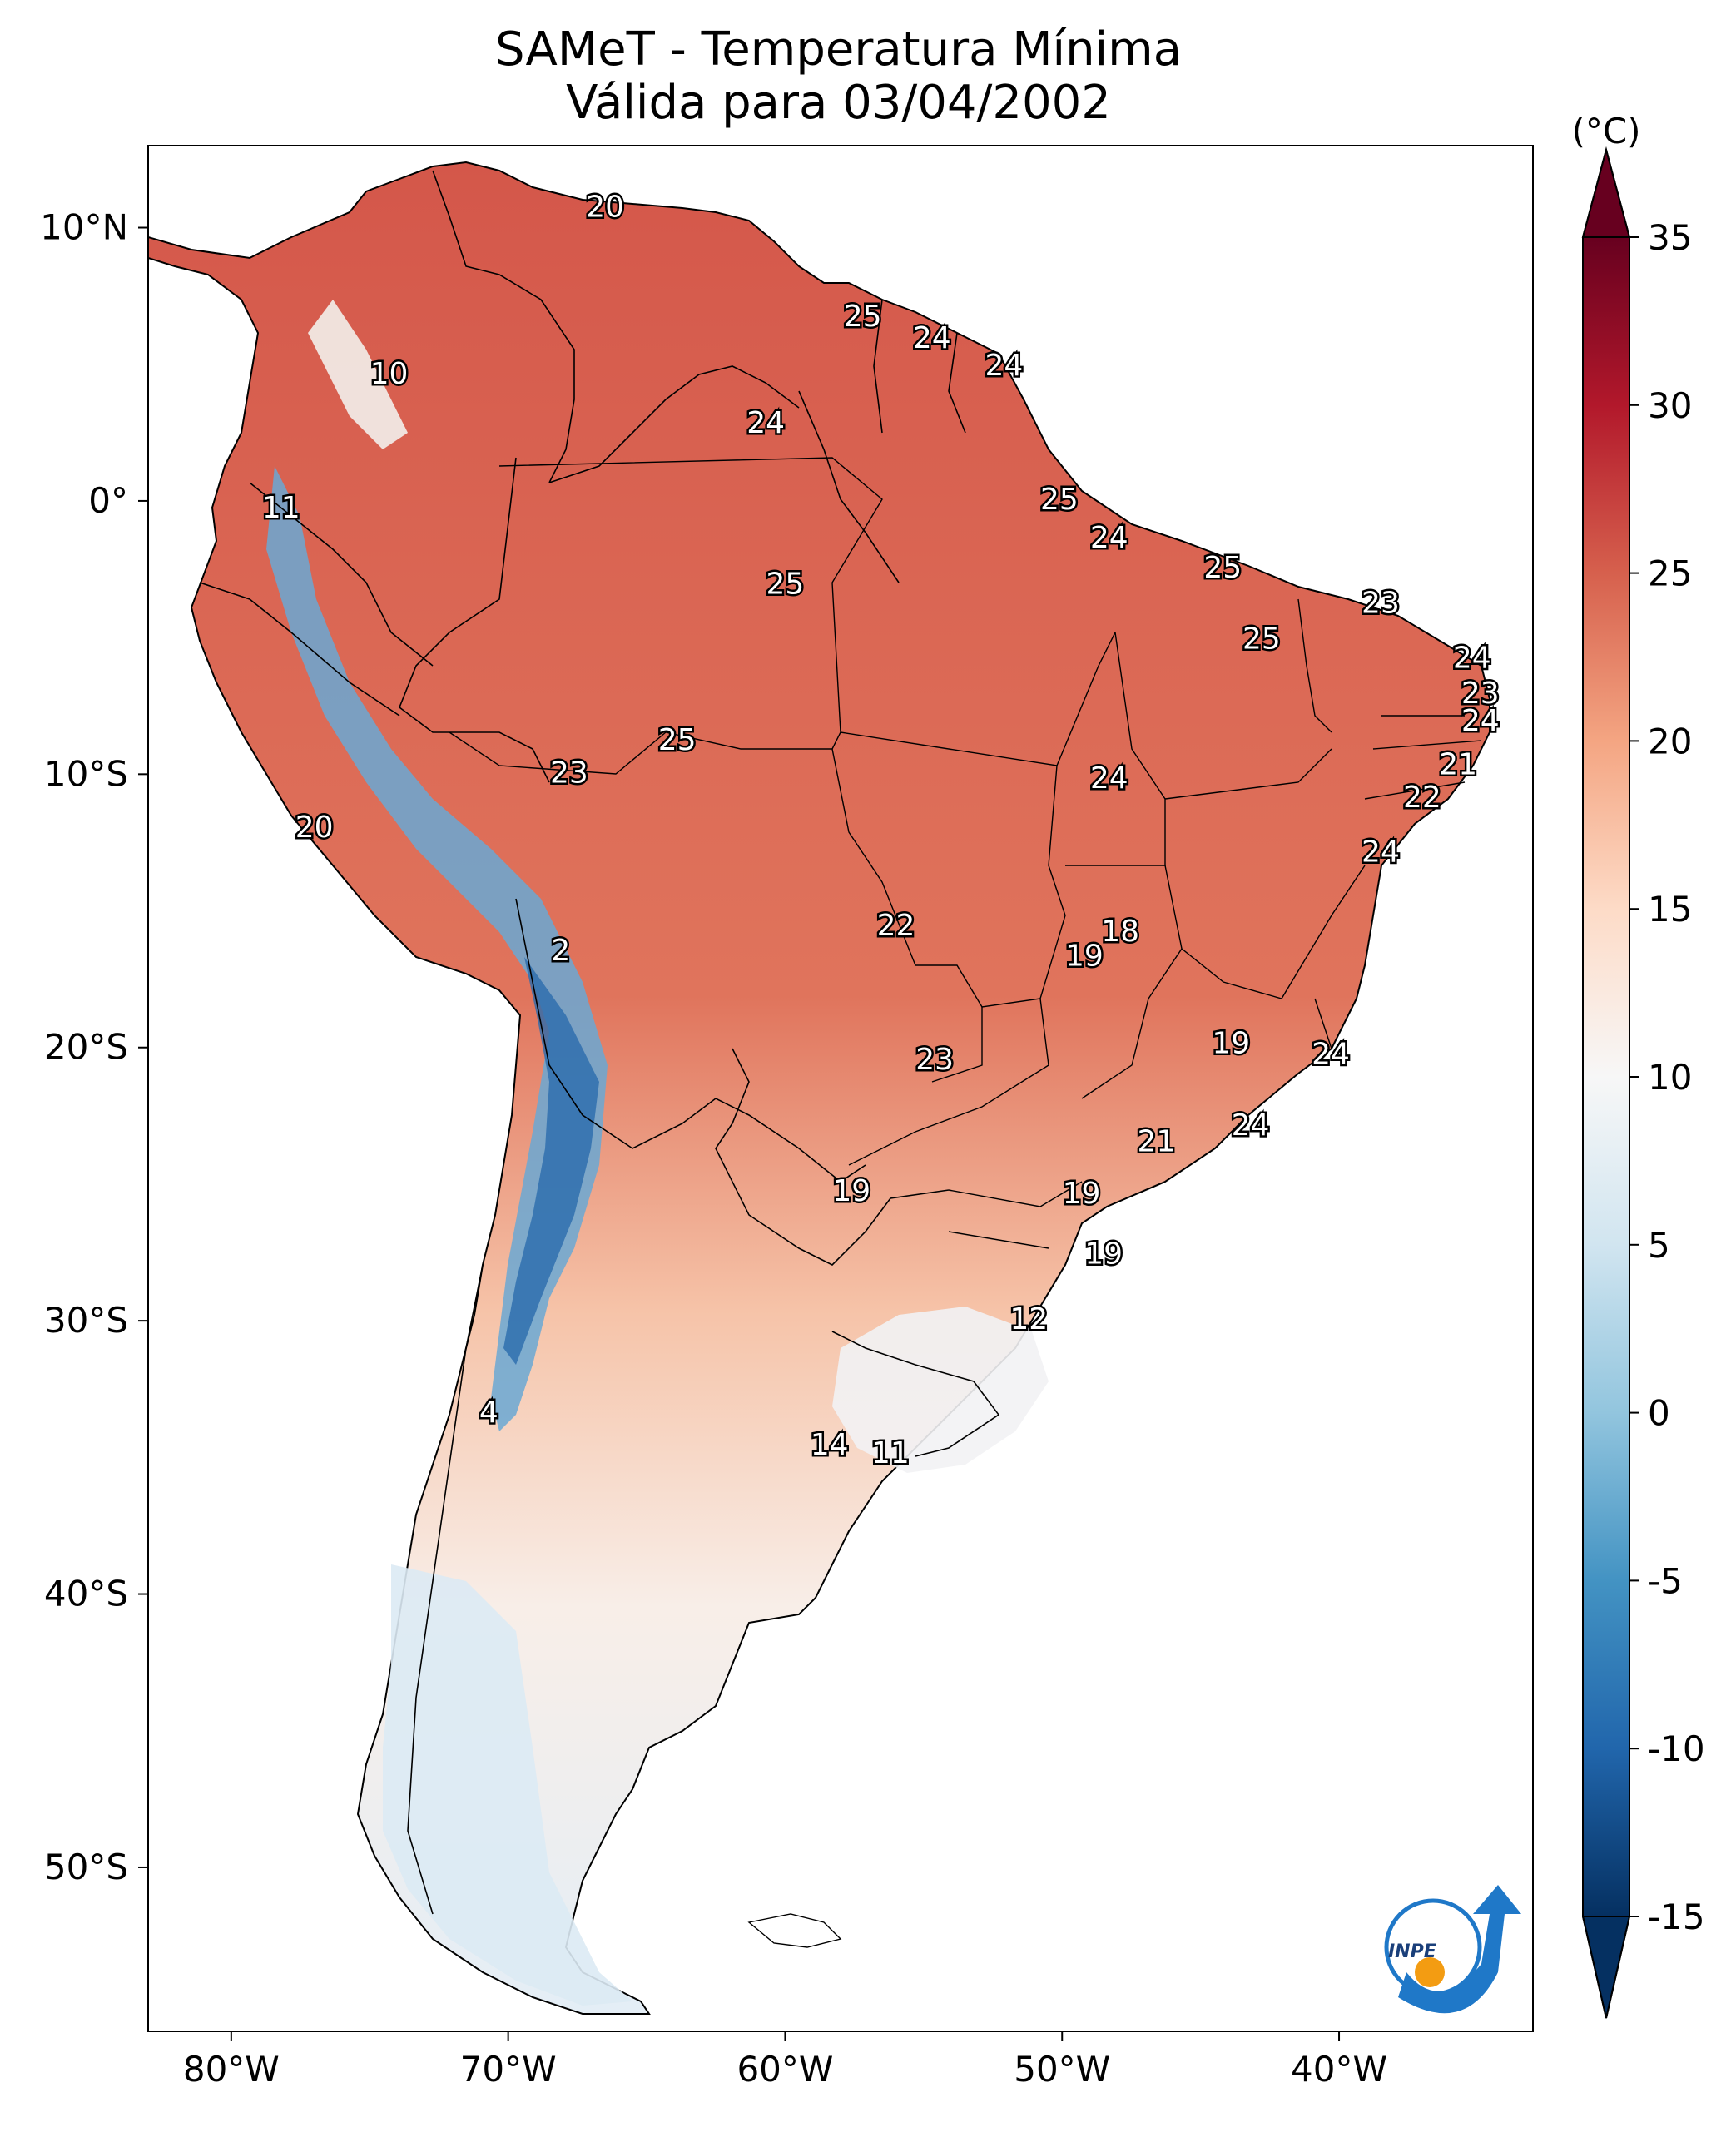 The height and width of the screenshot is (2152, 1736). What do you see at coordinates (508, 1785) in the screenshot?
I see `patagonia-cool-region` at bounding box center [508, 1785].